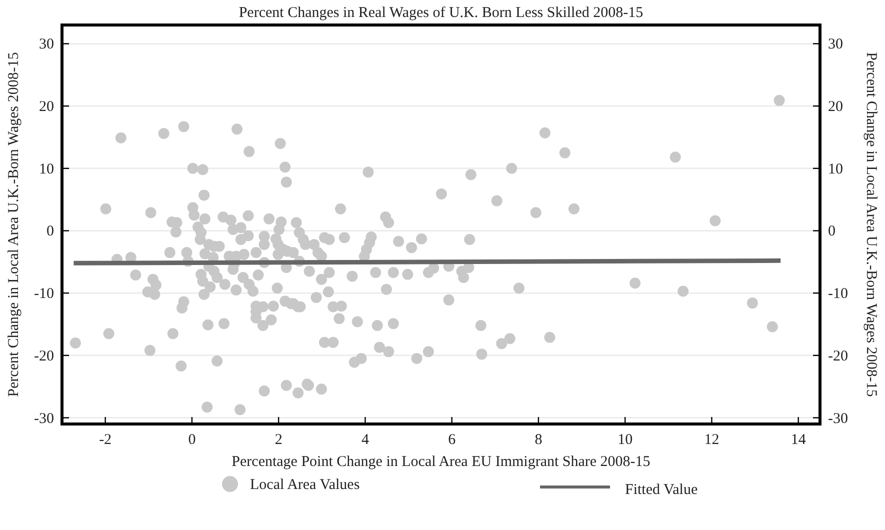 This screenshot has height=530, width=885. I want to click on y2-tick-label: -30, so click(838, 418).